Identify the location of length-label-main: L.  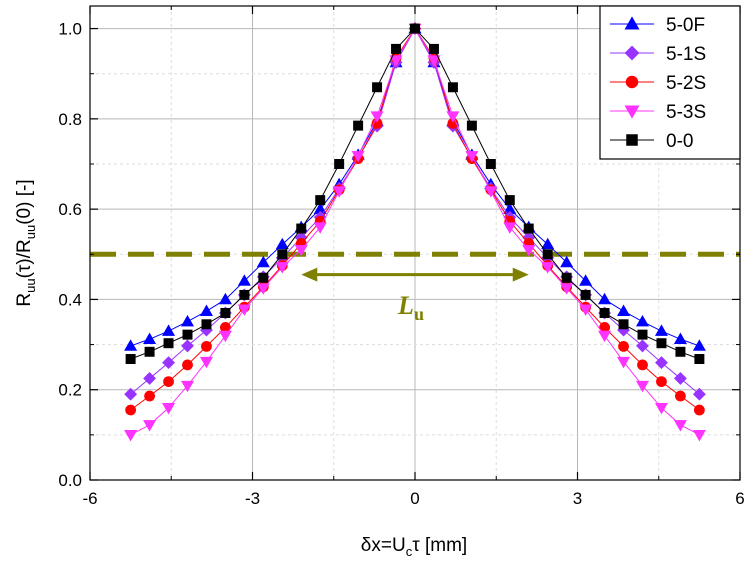
(405, 305).